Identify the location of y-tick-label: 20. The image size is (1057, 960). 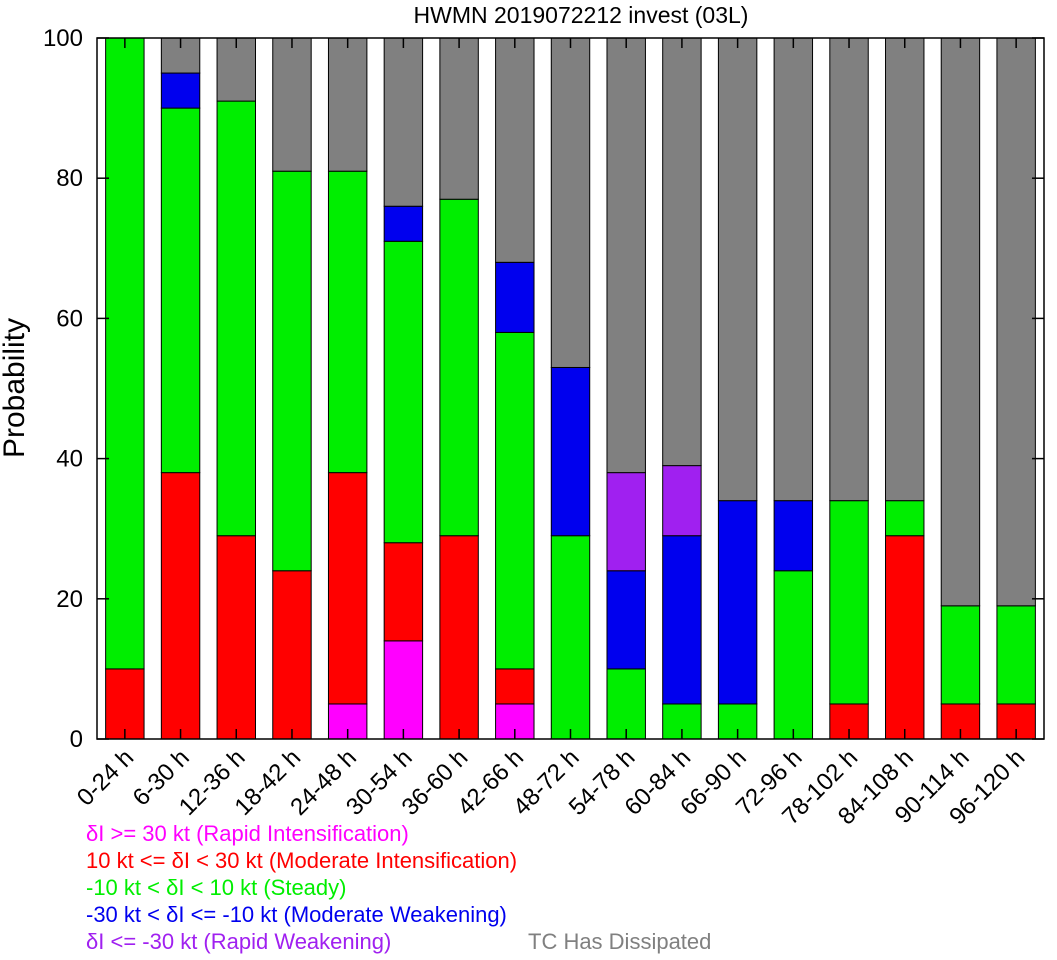
(69, 599).